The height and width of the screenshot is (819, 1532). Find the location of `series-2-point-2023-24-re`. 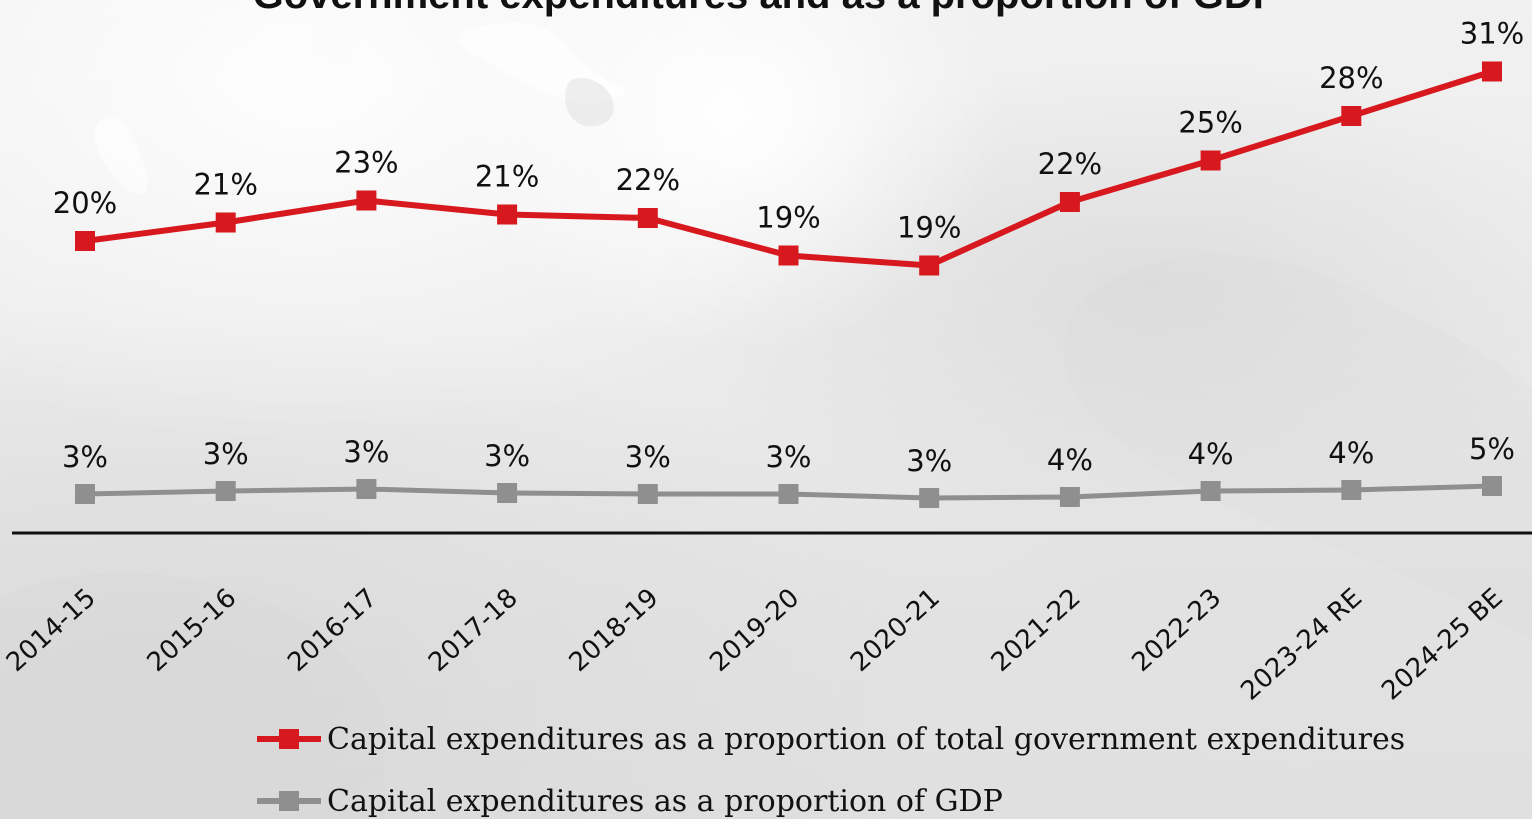

series-2-point-2023-24-re is located at coordinates (1351, 490).